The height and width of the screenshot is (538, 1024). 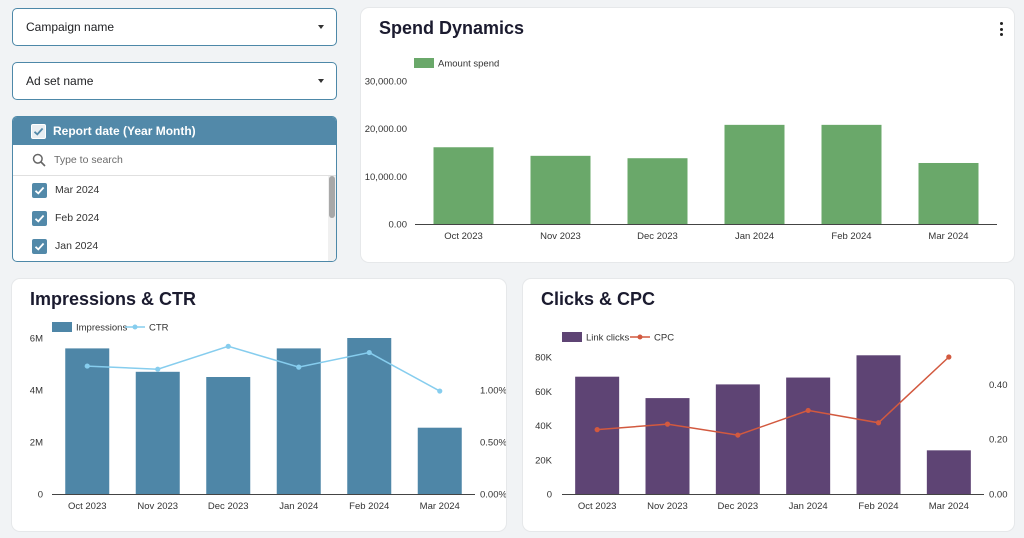 What do you see at coordinates (135, 327) in the screenshot?
I see `legend-marker-ctr` at bounding box center [135, 327].